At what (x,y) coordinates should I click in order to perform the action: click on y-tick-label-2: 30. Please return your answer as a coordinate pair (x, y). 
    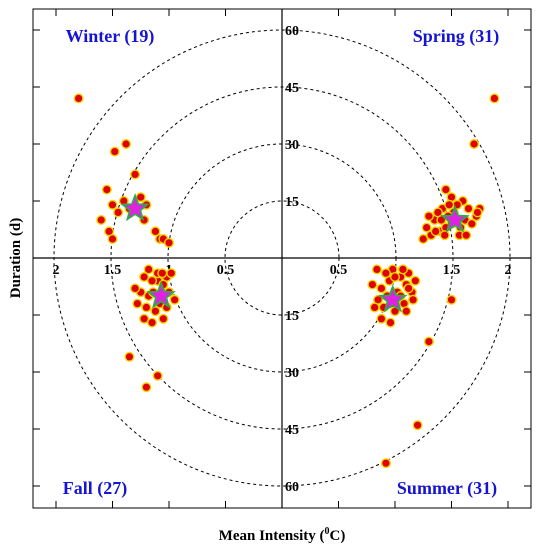
    Looking at the image, I should click on (292, 145).